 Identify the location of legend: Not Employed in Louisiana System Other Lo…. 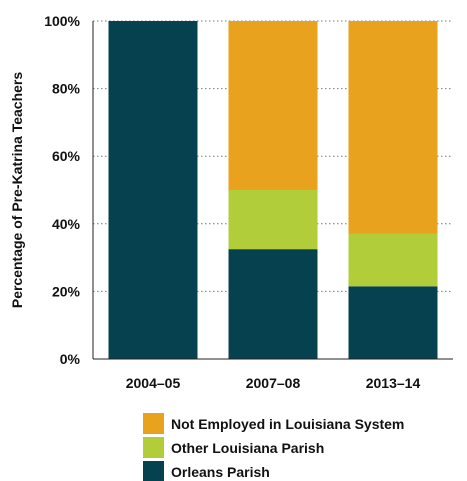
(273, 447).